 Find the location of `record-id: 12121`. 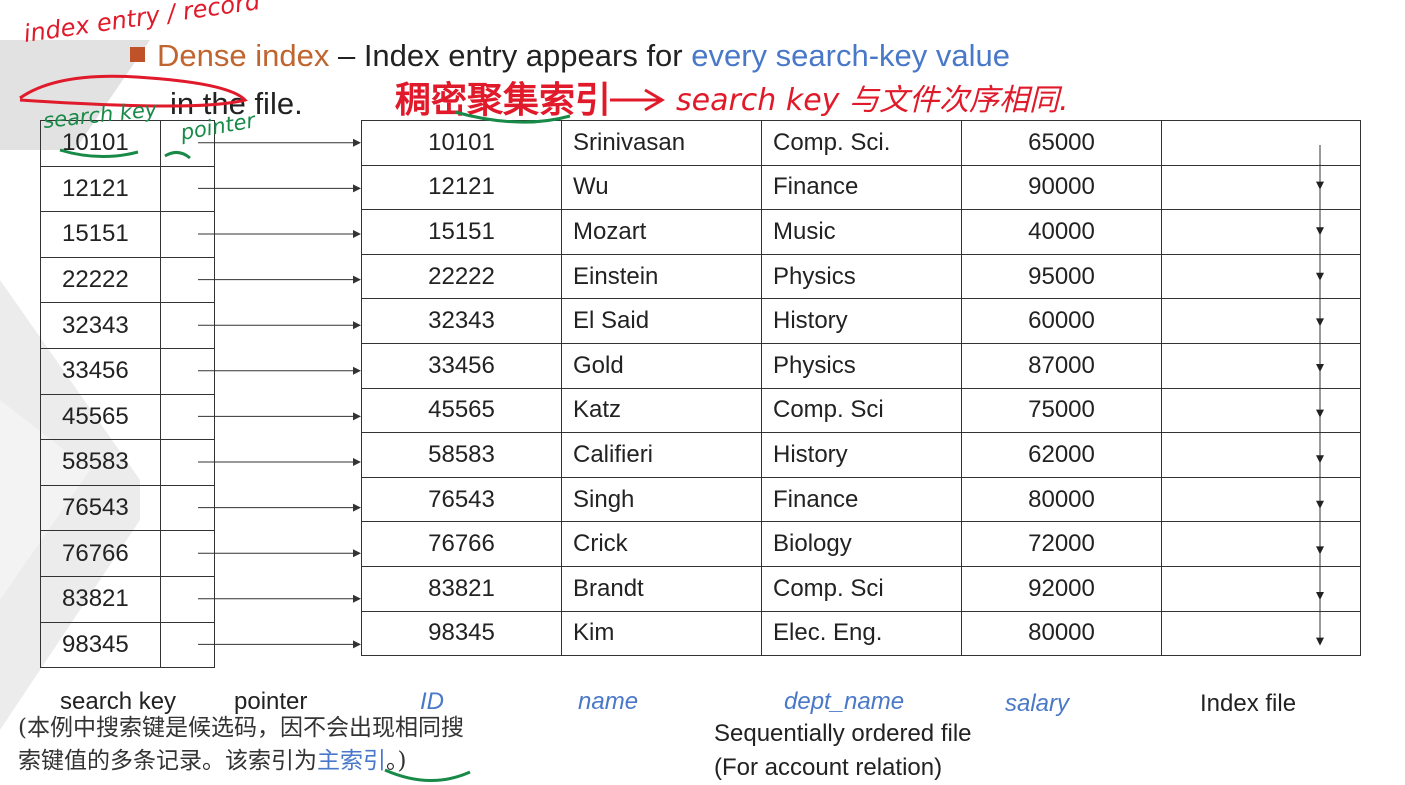

record-id: 12121 is located at coordinates (461, 187).